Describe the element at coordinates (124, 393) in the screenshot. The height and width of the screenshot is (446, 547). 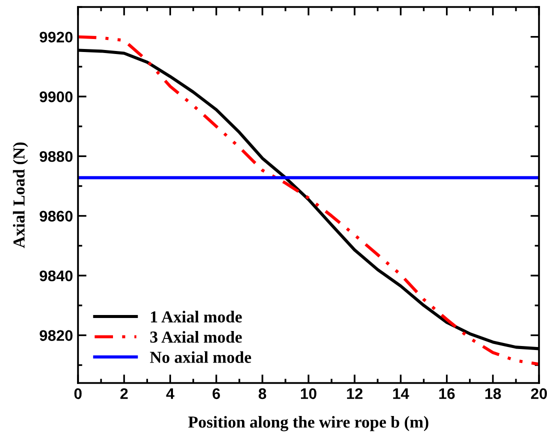
I see `x-tick-label: 2` at that location.